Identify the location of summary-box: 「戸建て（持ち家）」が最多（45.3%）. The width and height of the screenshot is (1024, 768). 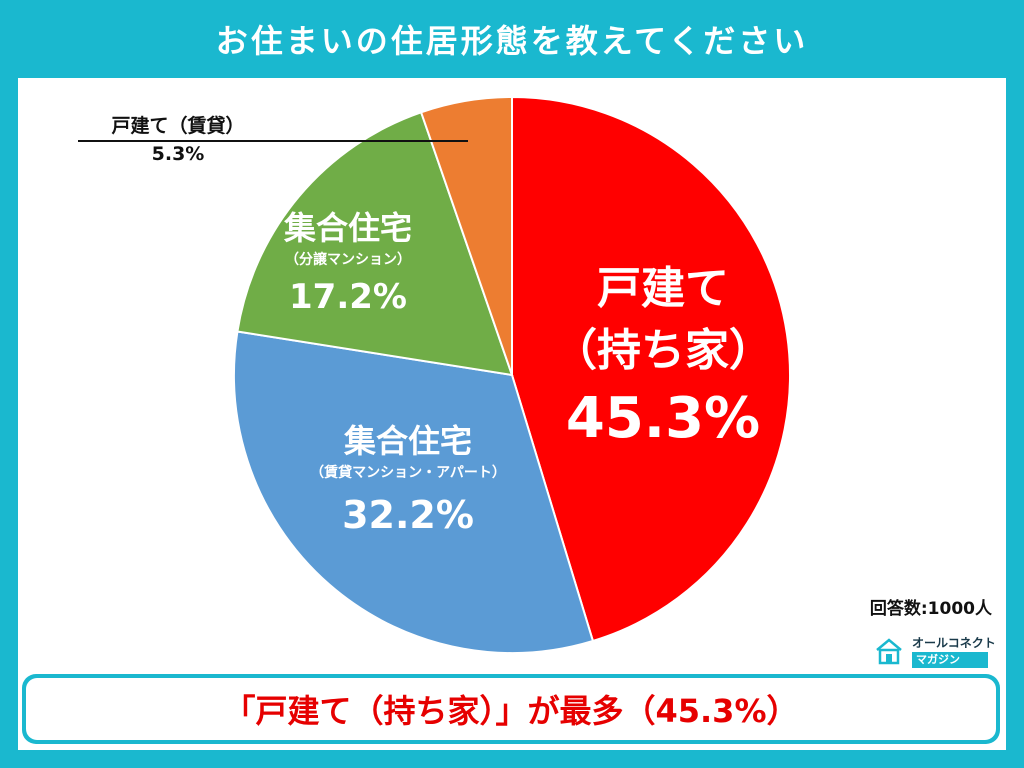
(511, 709).